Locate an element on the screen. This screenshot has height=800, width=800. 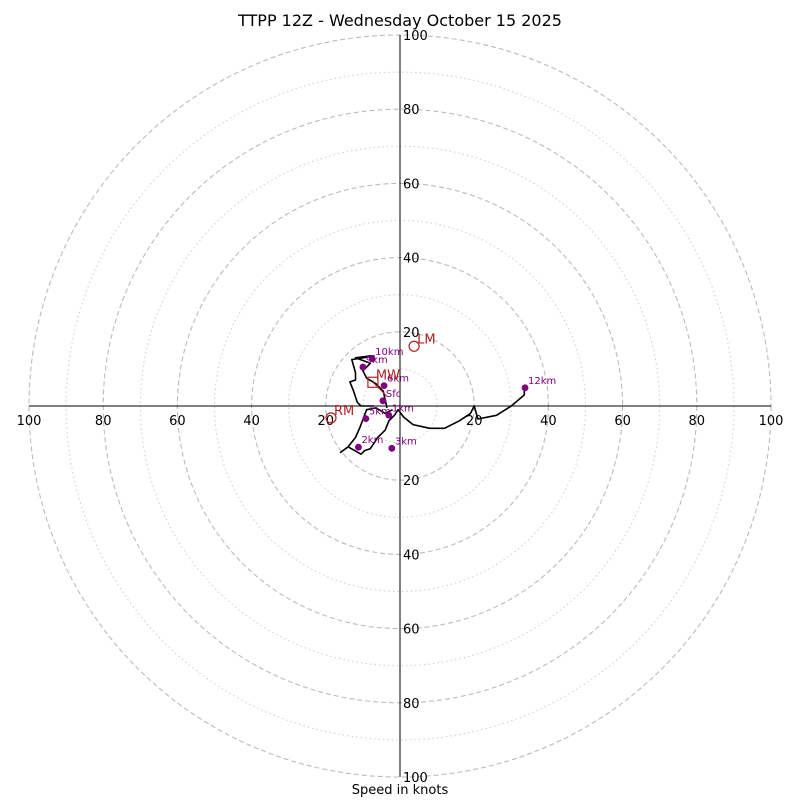
tick-label-up: 20 is located at coordinates (411, 333).